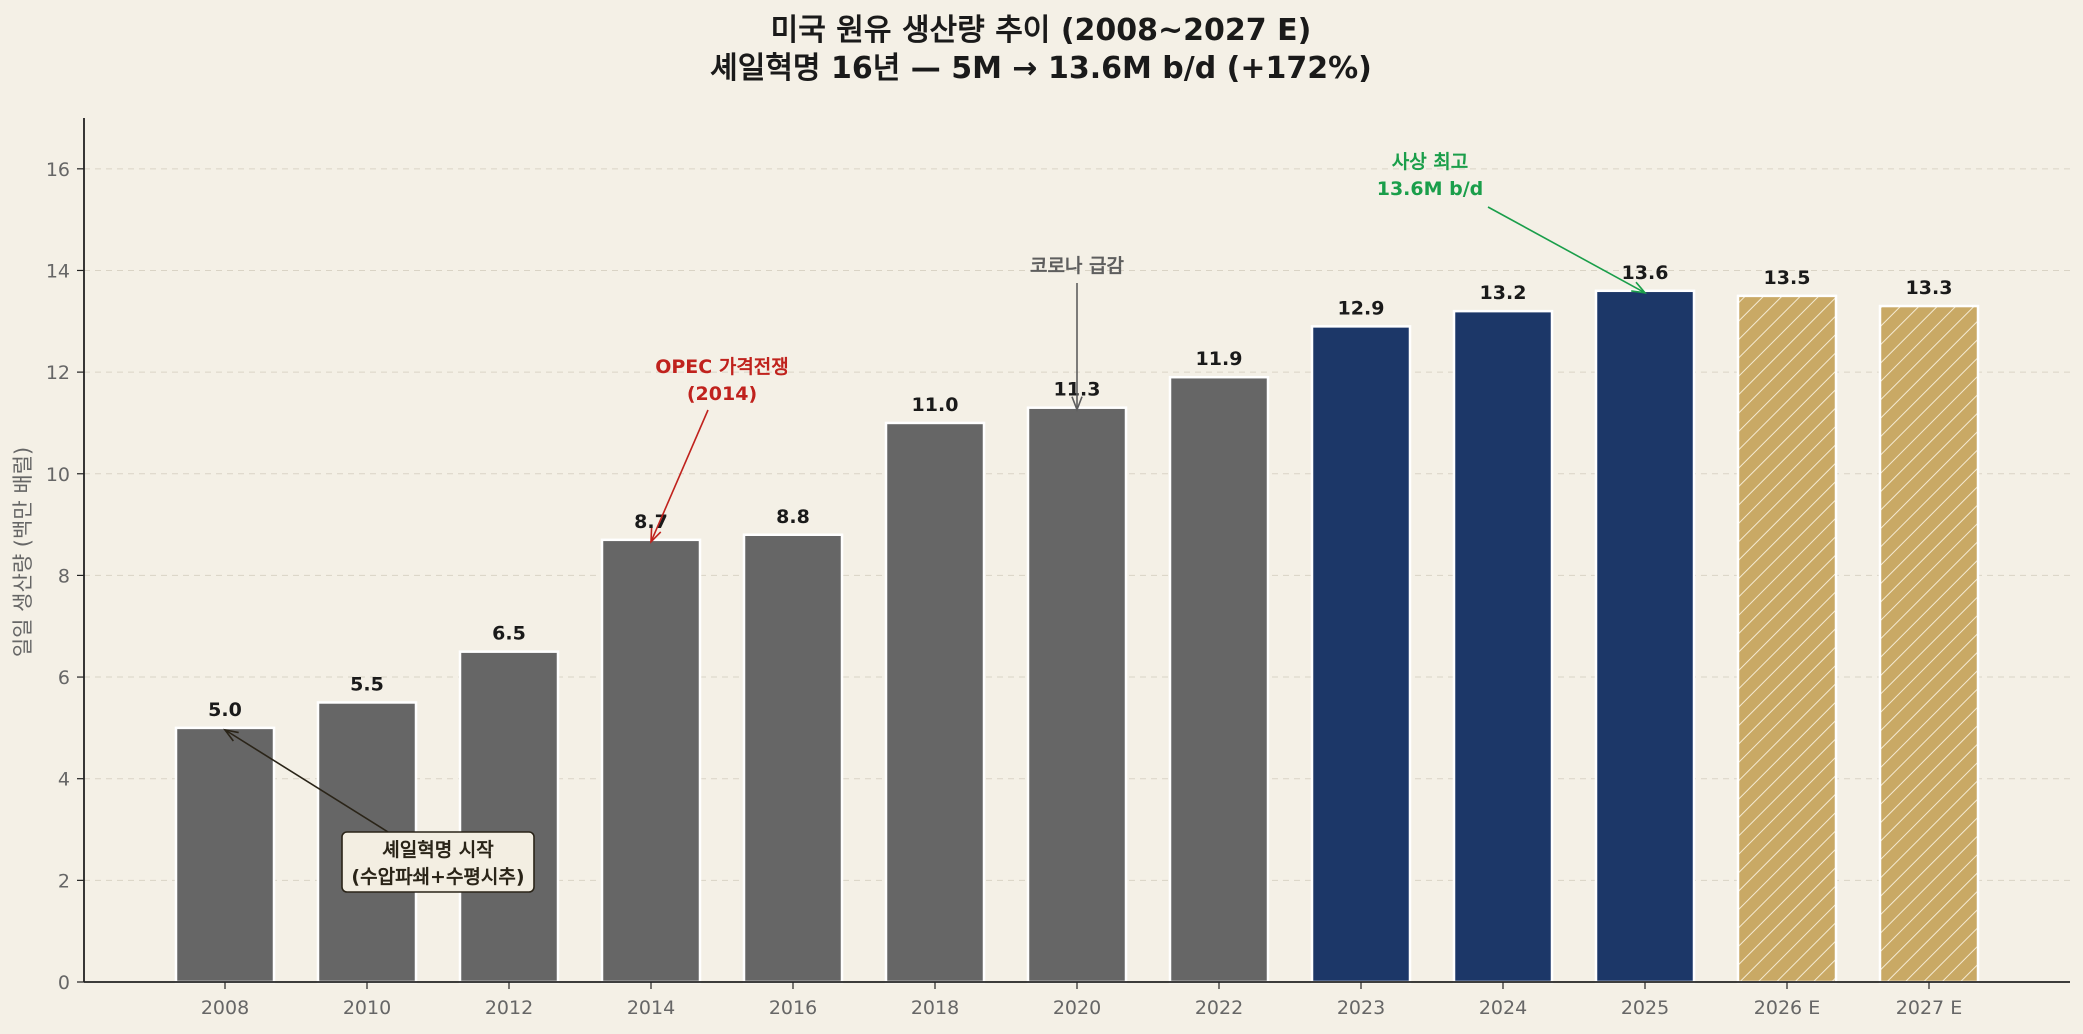 This screenshot has width=2083, height=1034. What do you see at coordinates (225, 855) in the screenshot?
I see `bar-2008` at bounding box center [225, 855].